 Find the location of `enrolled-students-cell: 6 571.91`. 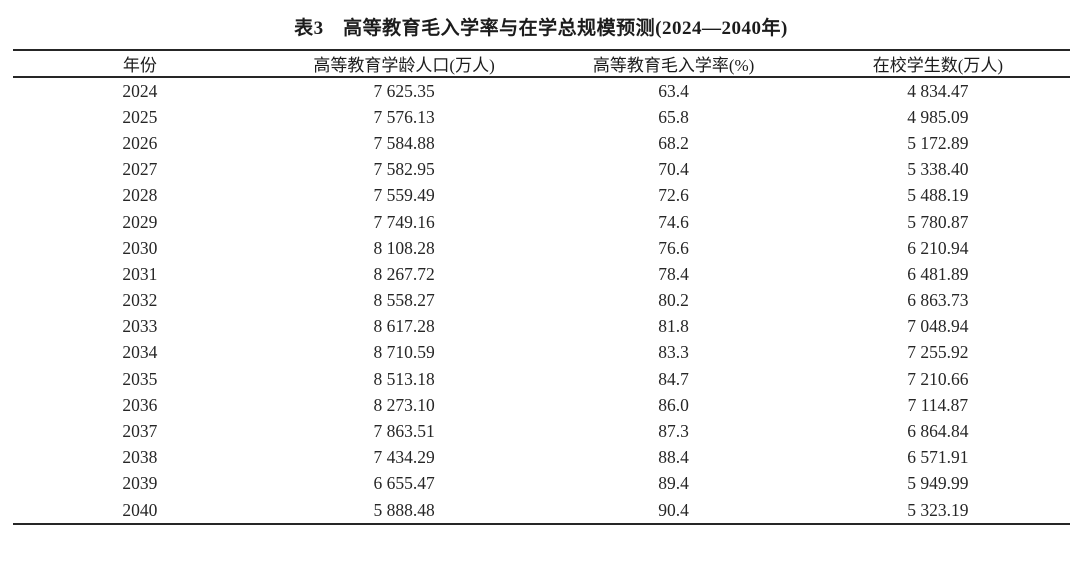

enrolled-students-cell: 6 571.91 is located at coordinates (938, 457).